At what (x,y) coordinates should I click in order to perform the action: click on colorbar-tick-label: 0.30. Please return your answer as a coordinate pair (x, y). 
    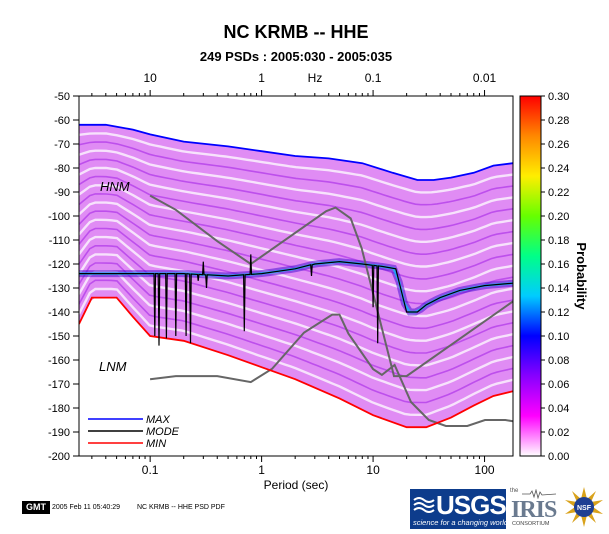
    Looking at the image, I should click on (558, 97).